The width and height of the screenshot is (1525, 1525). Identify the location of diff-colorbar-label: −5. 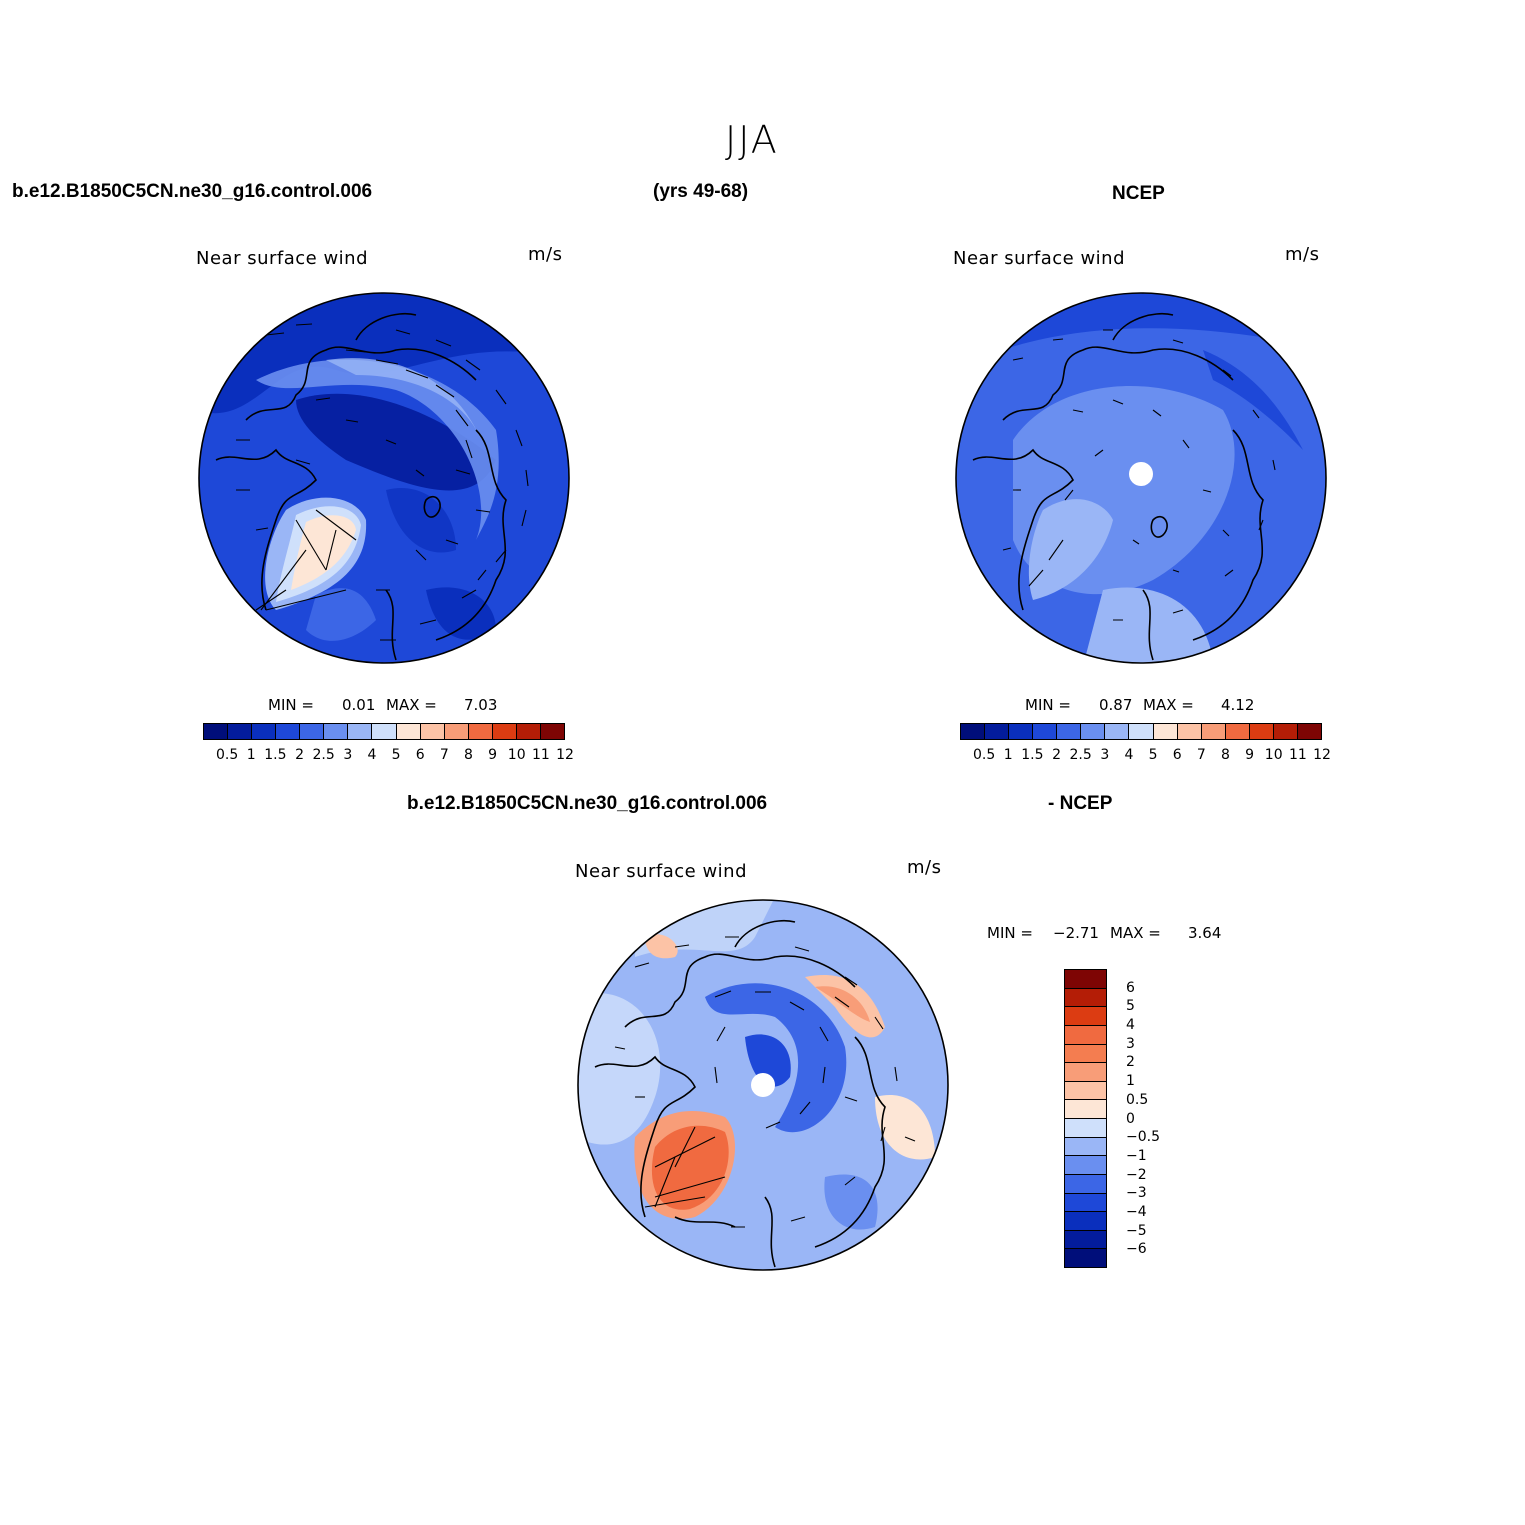
(1136, 1230).